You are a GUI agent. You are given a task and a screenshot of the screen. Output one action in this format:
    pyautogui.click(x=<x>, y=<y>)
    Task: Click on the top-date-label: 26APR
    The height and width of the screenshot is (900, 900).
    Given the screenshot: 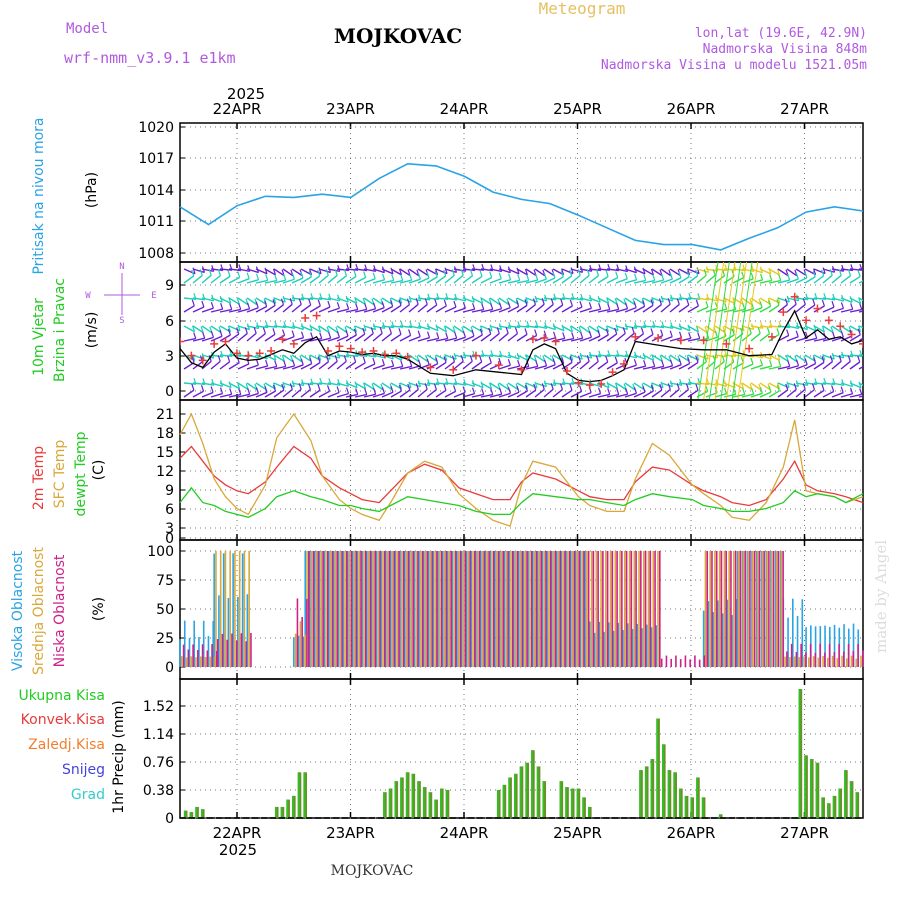 What is the action you would take?
    pyautogui.click(x=691, y=109)
    